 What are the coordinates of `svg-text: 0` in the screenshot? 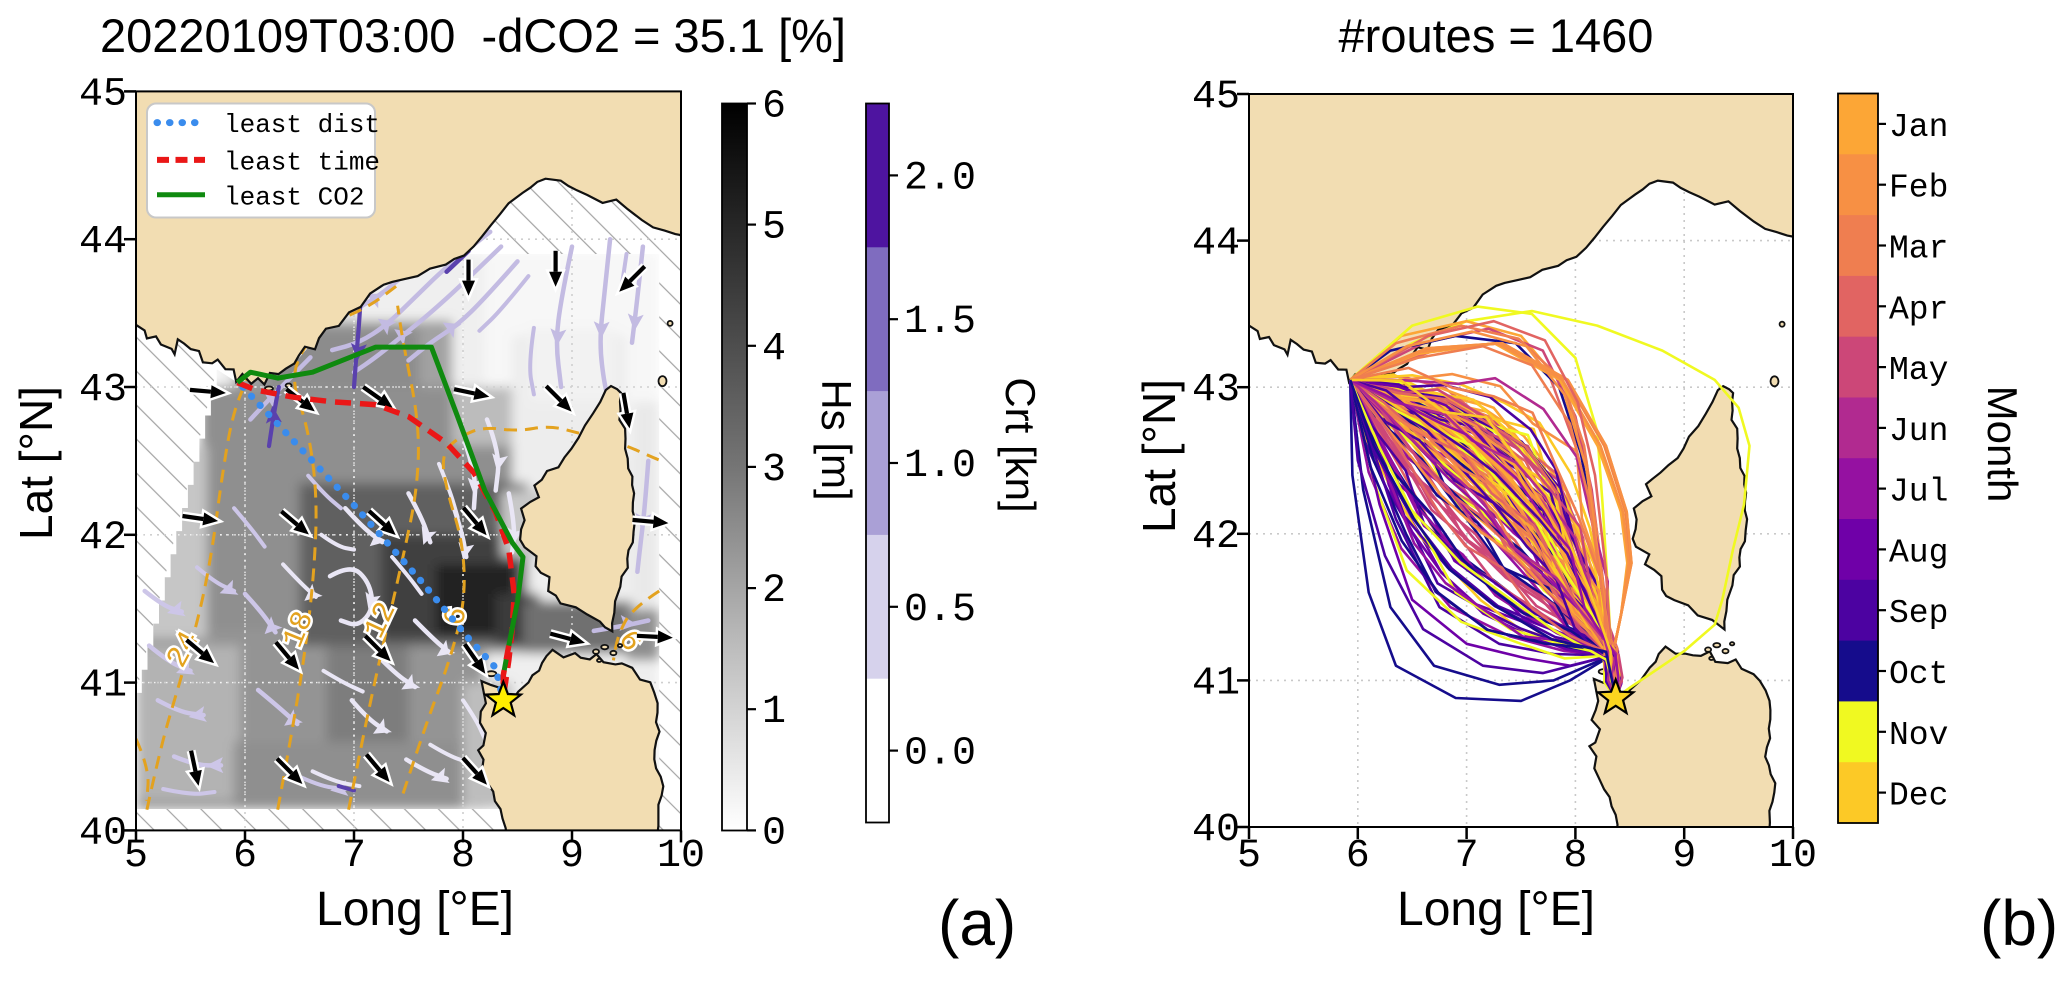 It's located at (774, 833).